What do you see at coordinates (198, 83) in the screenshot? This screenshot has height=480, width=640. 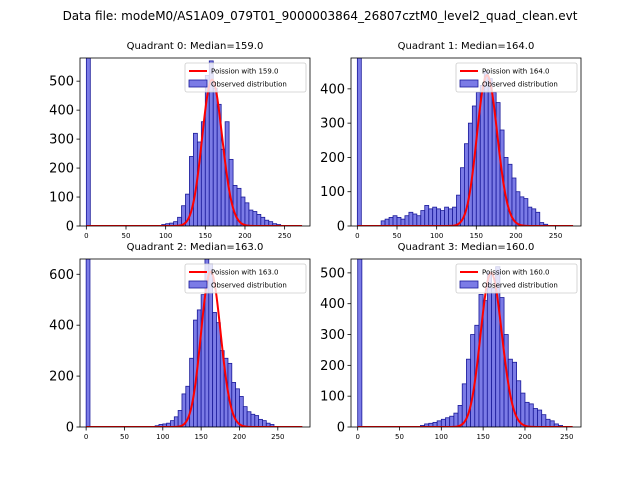 I see `legend-bar-swatch` at bounding box center [198, 83].